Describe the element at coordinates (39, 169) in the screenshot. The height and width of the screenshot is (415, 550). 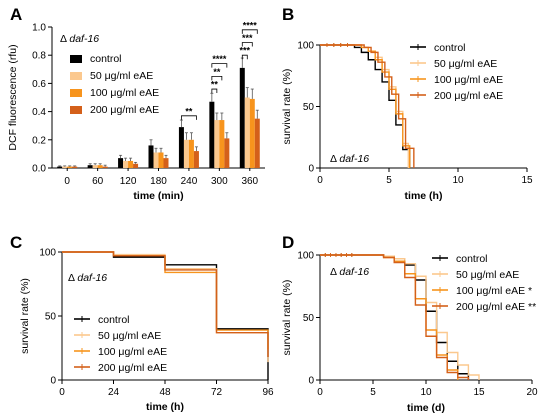
I see `y-tick-label: 0.0` at that location.